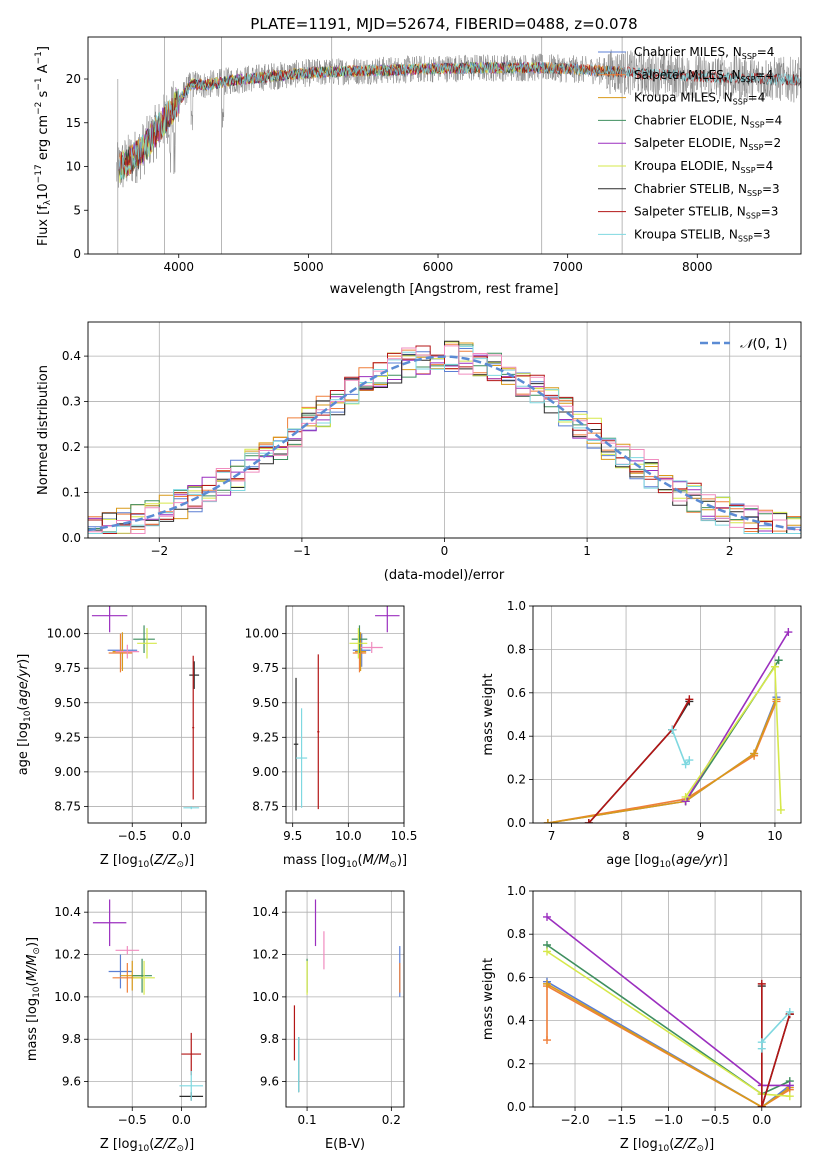 Image resolution: width=819 pixels, height=1170 pixels. I want to click on label-part: −1, so click(39, 57).